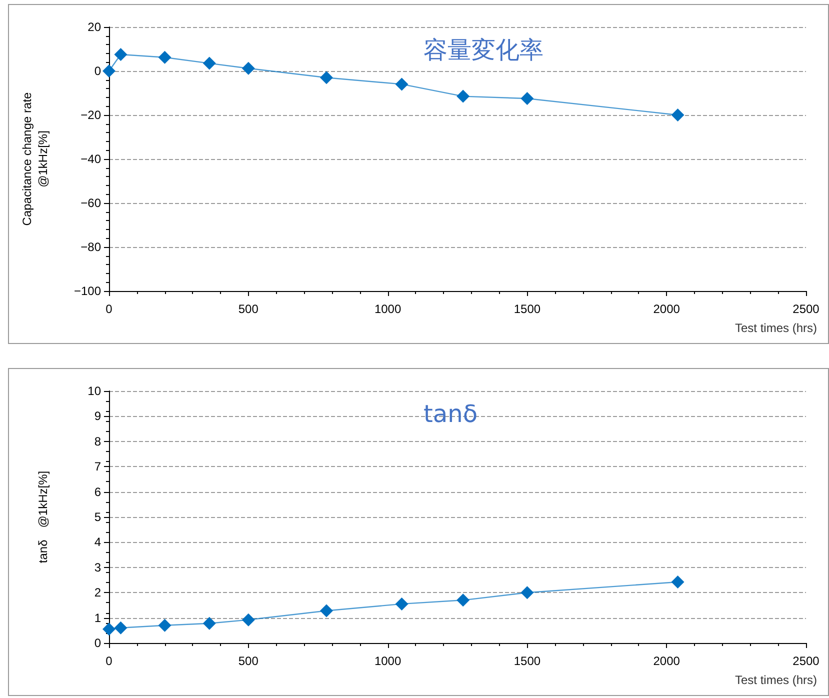 This screenshot has width=829, height=698. What do you see at coordinates (98, 467) in the screenshot?
I see `y-tick-label: 7` at bounding box center [98, 467].